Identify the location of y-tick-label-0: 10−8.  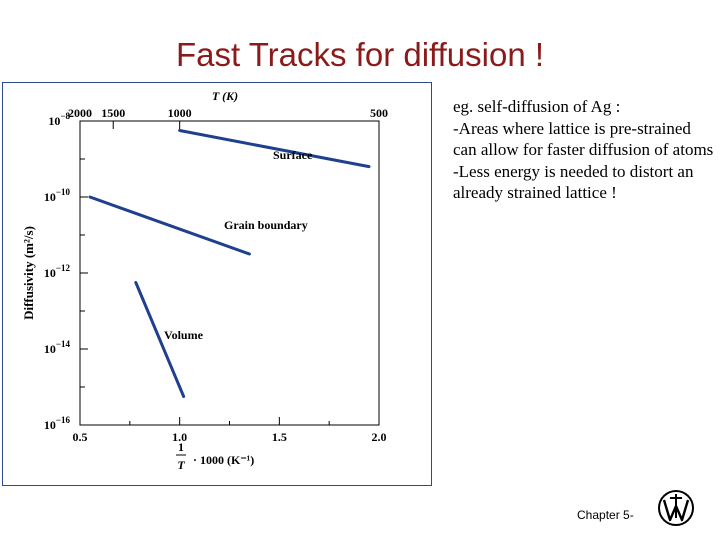
(59, 119).